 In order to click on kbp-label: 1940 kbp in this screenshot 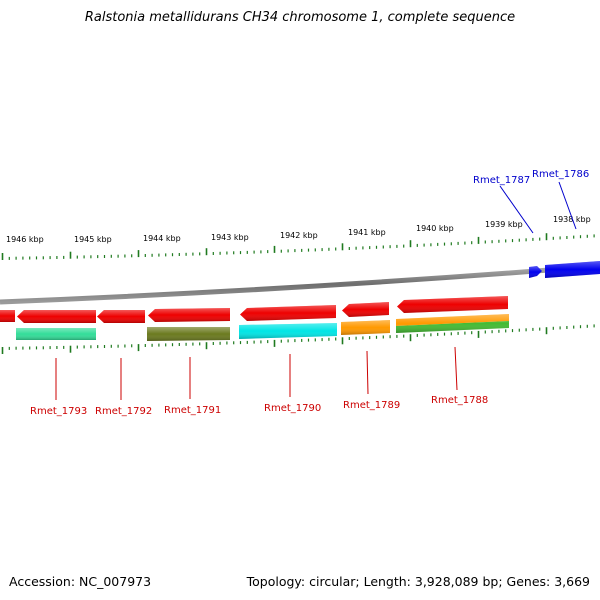, I will do `click(435, 228)`.